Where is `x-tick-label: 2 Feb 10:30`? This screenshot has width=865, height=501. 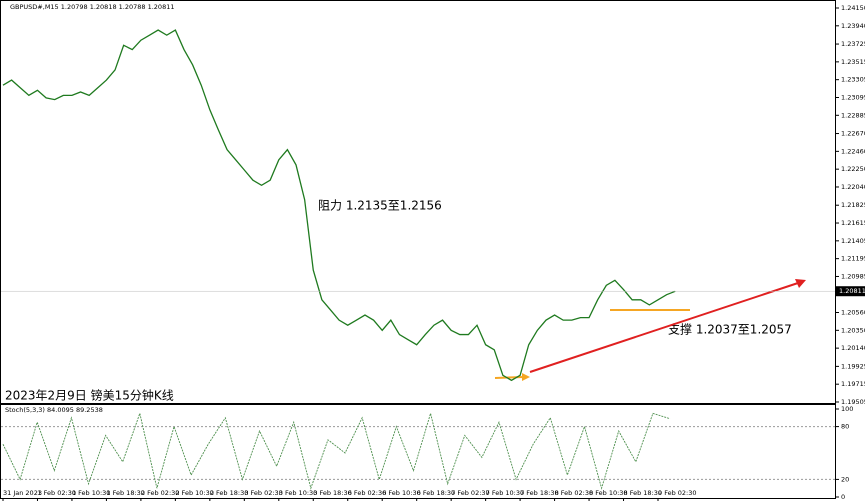 x-tick-label: 2 Feb 10:30 is located at coordinates (194, 493).